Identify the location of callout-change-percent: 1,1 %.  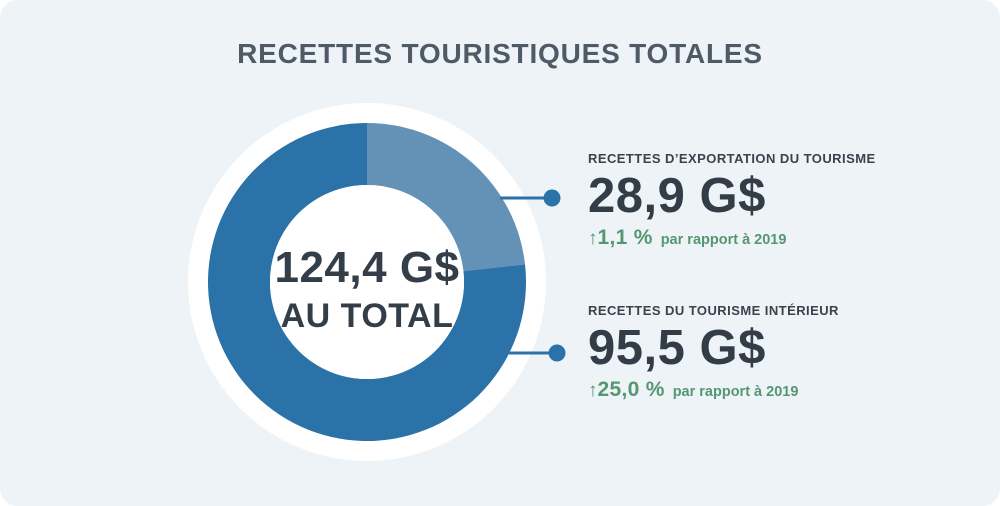
(625, 237).